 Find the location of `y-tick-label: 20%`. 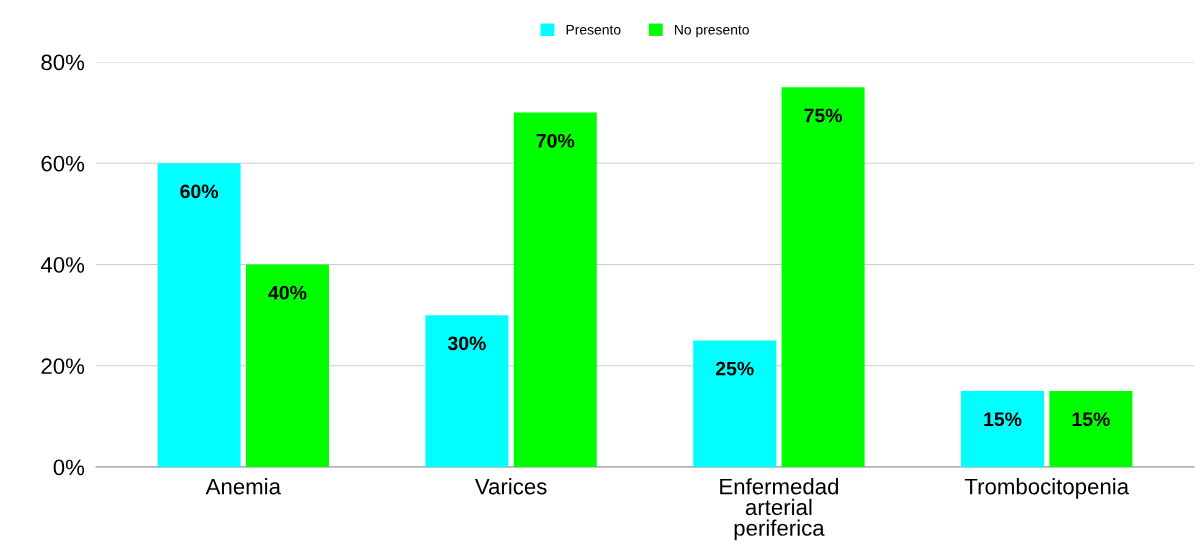

y-tick-label: 20% is located at coordinates (63, 366).